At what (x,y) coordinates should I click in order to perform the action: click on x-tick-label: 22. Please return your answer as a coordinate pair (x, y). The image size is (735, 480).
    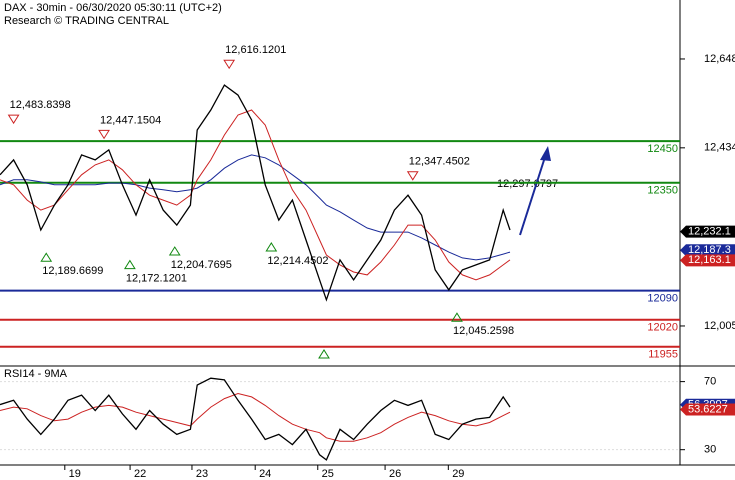
    Looking at the image, I should click on (140, 474).